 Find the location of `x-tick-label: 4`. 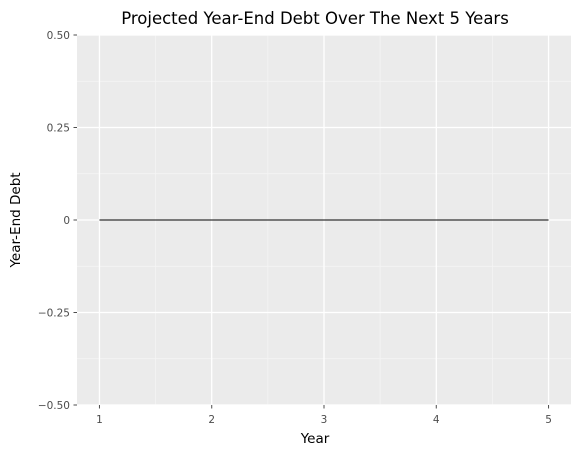

x-tick-label: 4 is located at coordinates (436, 420).